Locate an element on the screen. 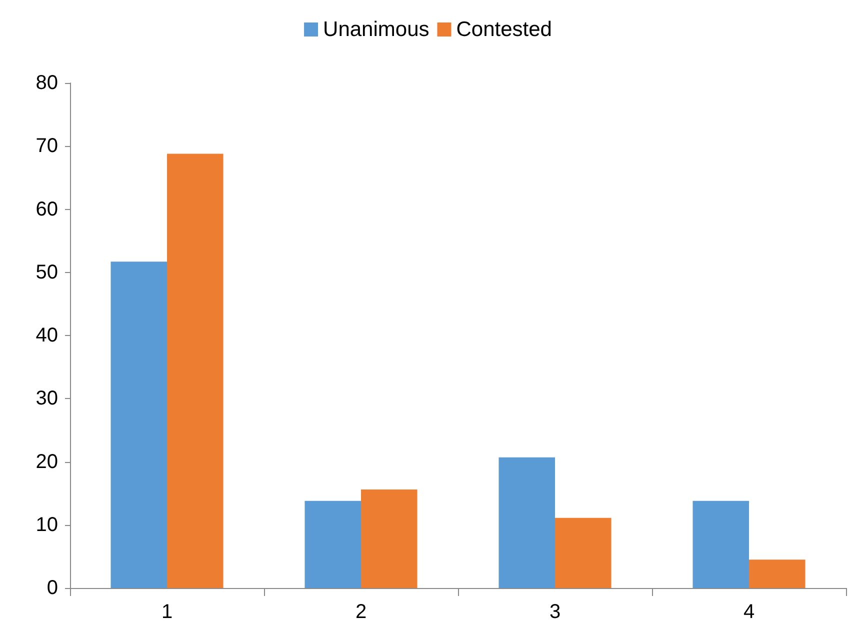 The image size is (856, 640). y-tick-label: 0 is located at coordinates (52, 588).